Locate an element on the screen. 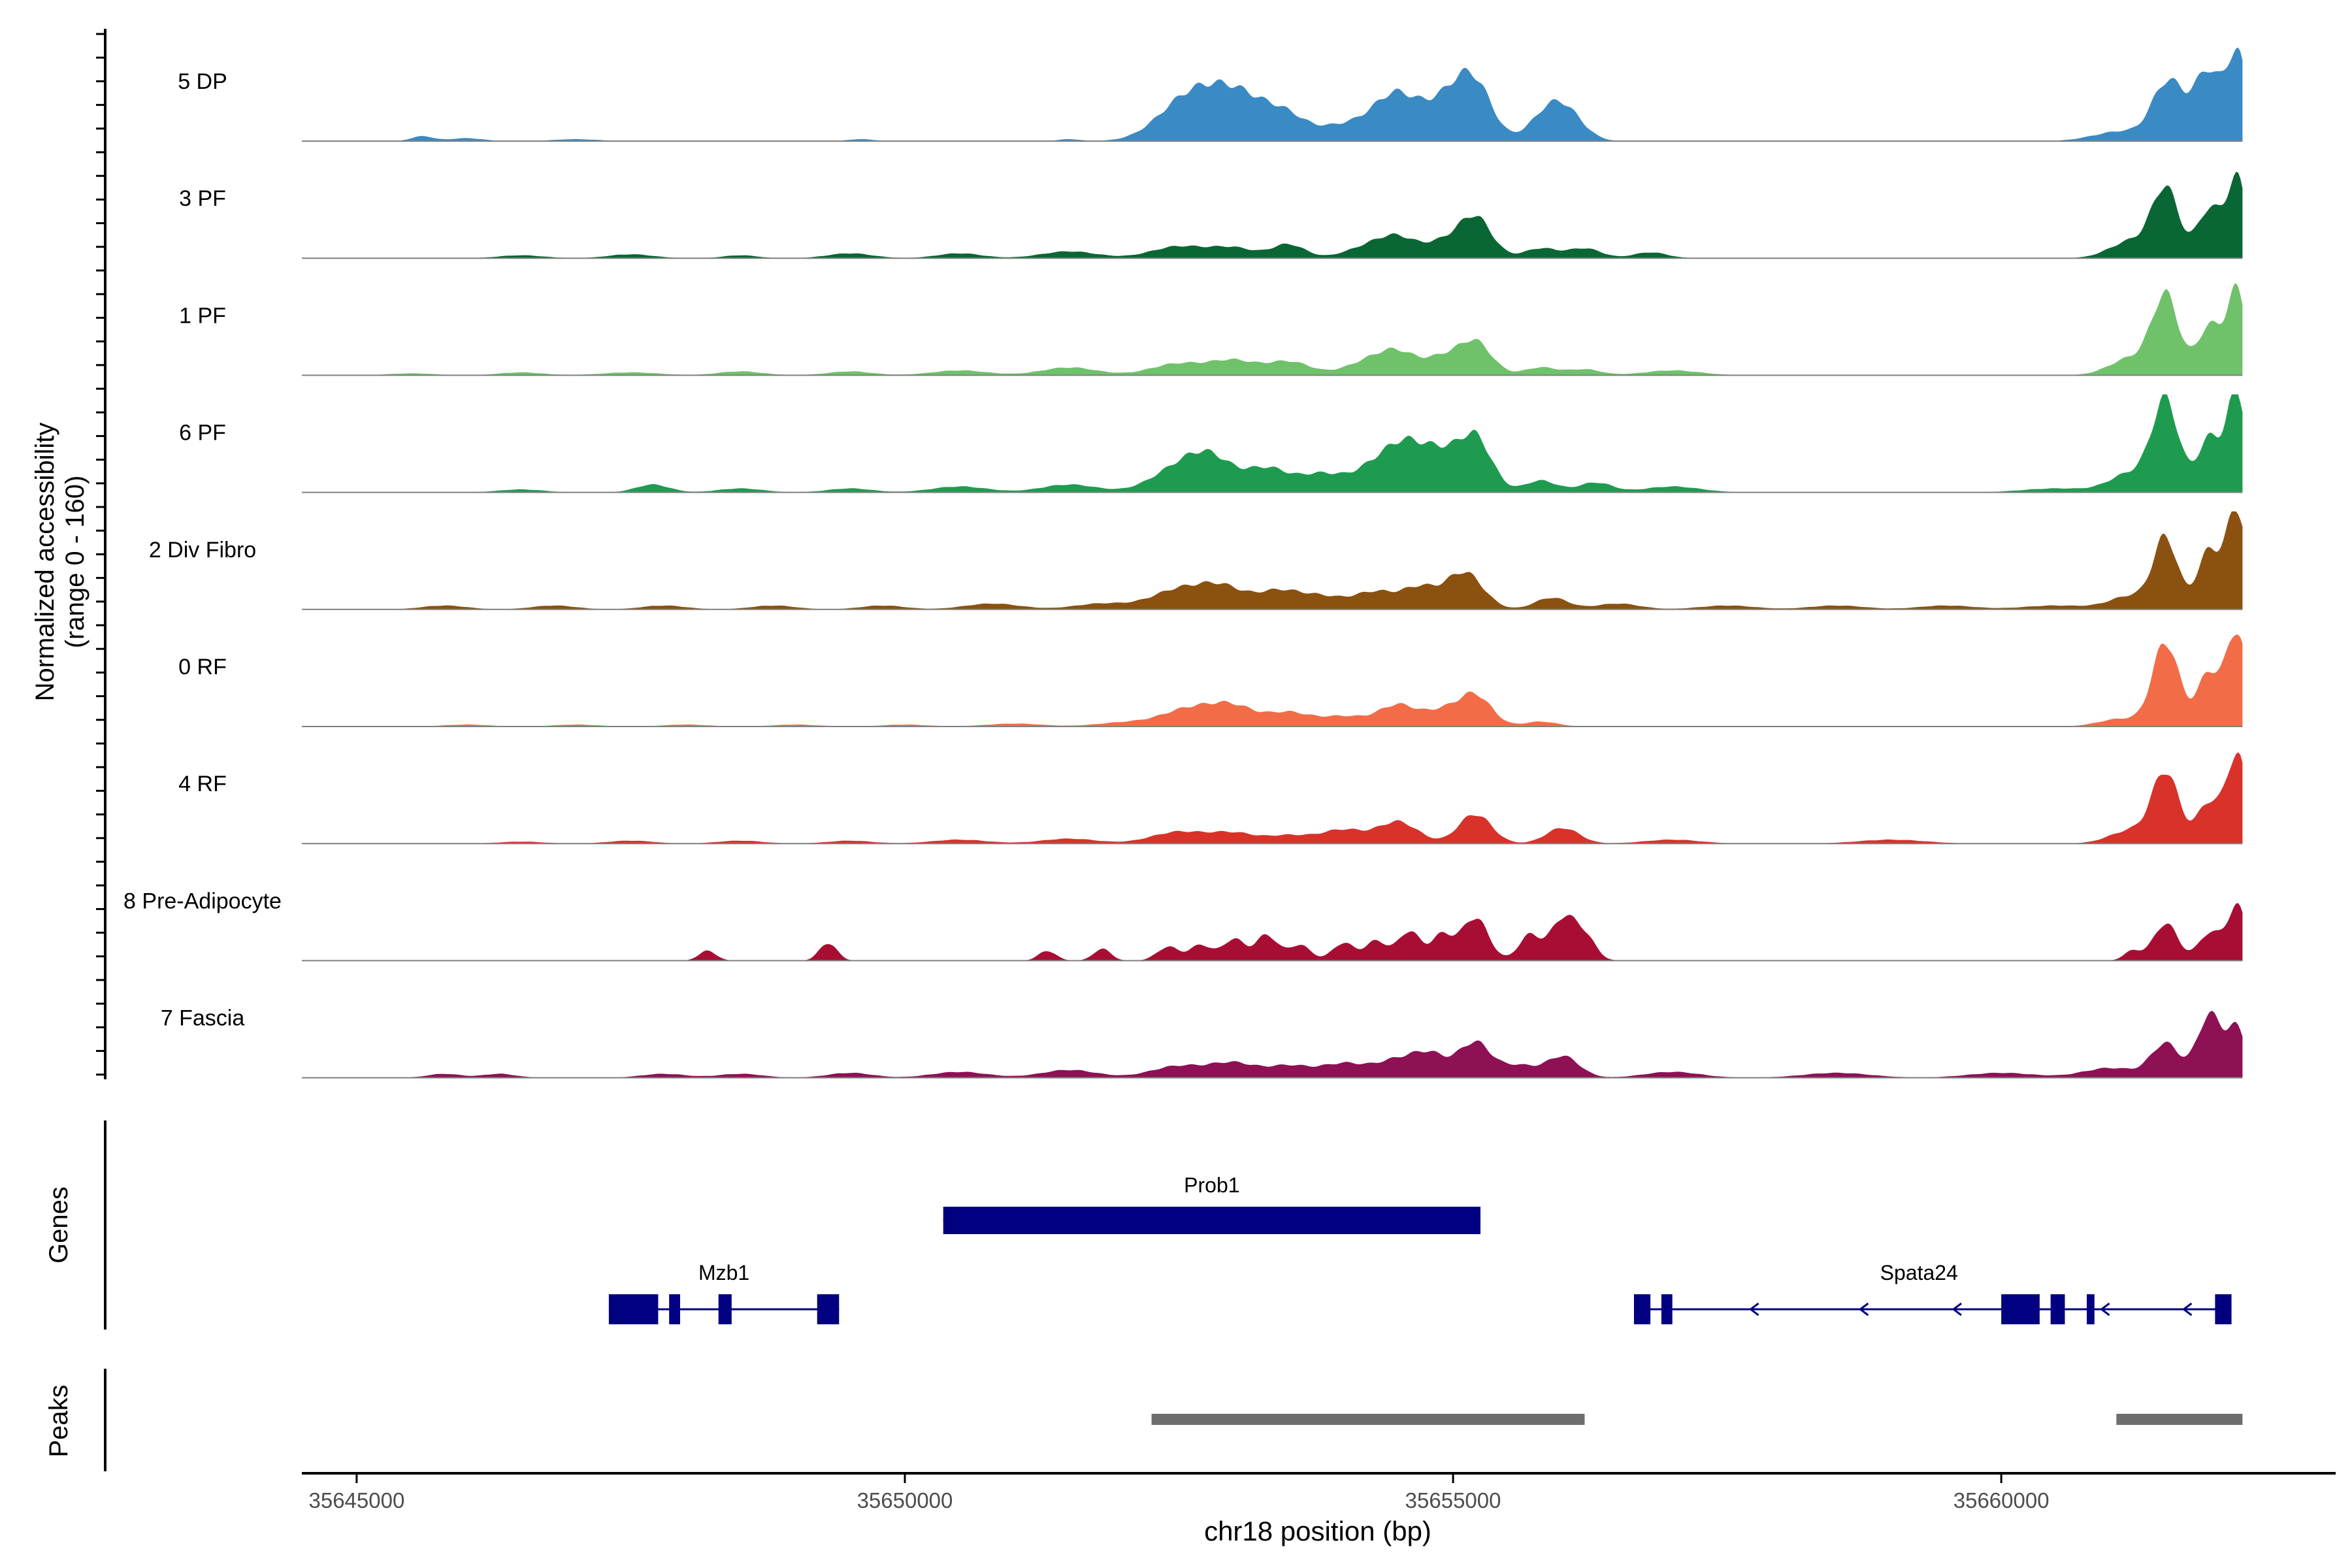  x-tick-label: 35655000 is located at coordinates (1453, 1500).